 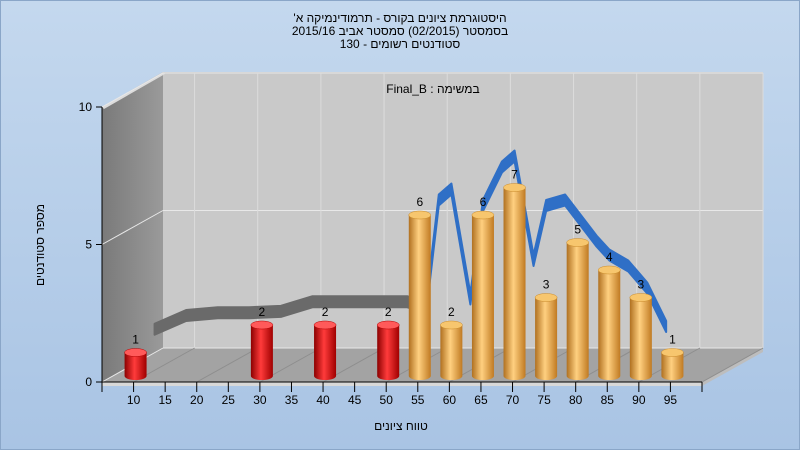 I want to click on y-tick-label: 5, so click(x=88, y=245).